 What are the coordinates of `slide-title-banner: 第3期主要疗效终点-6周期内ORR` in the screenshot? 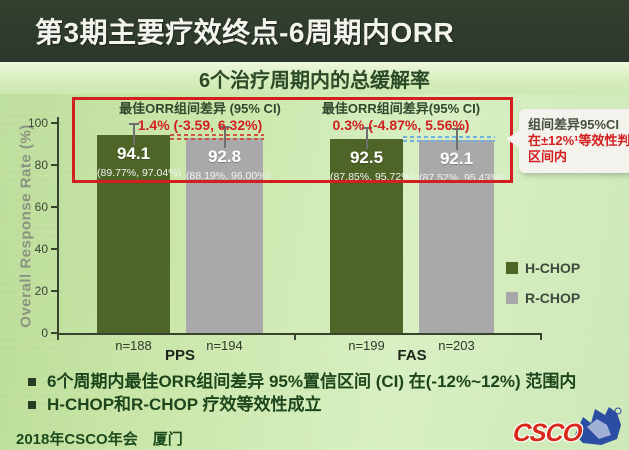 It's located at (314, 31).